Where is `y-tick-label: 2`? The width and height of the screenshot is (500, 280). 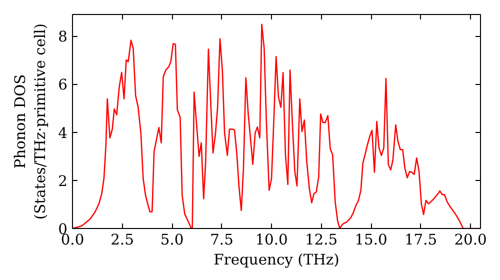
y-tick-label: 2 is located at coordinates (63, 181).